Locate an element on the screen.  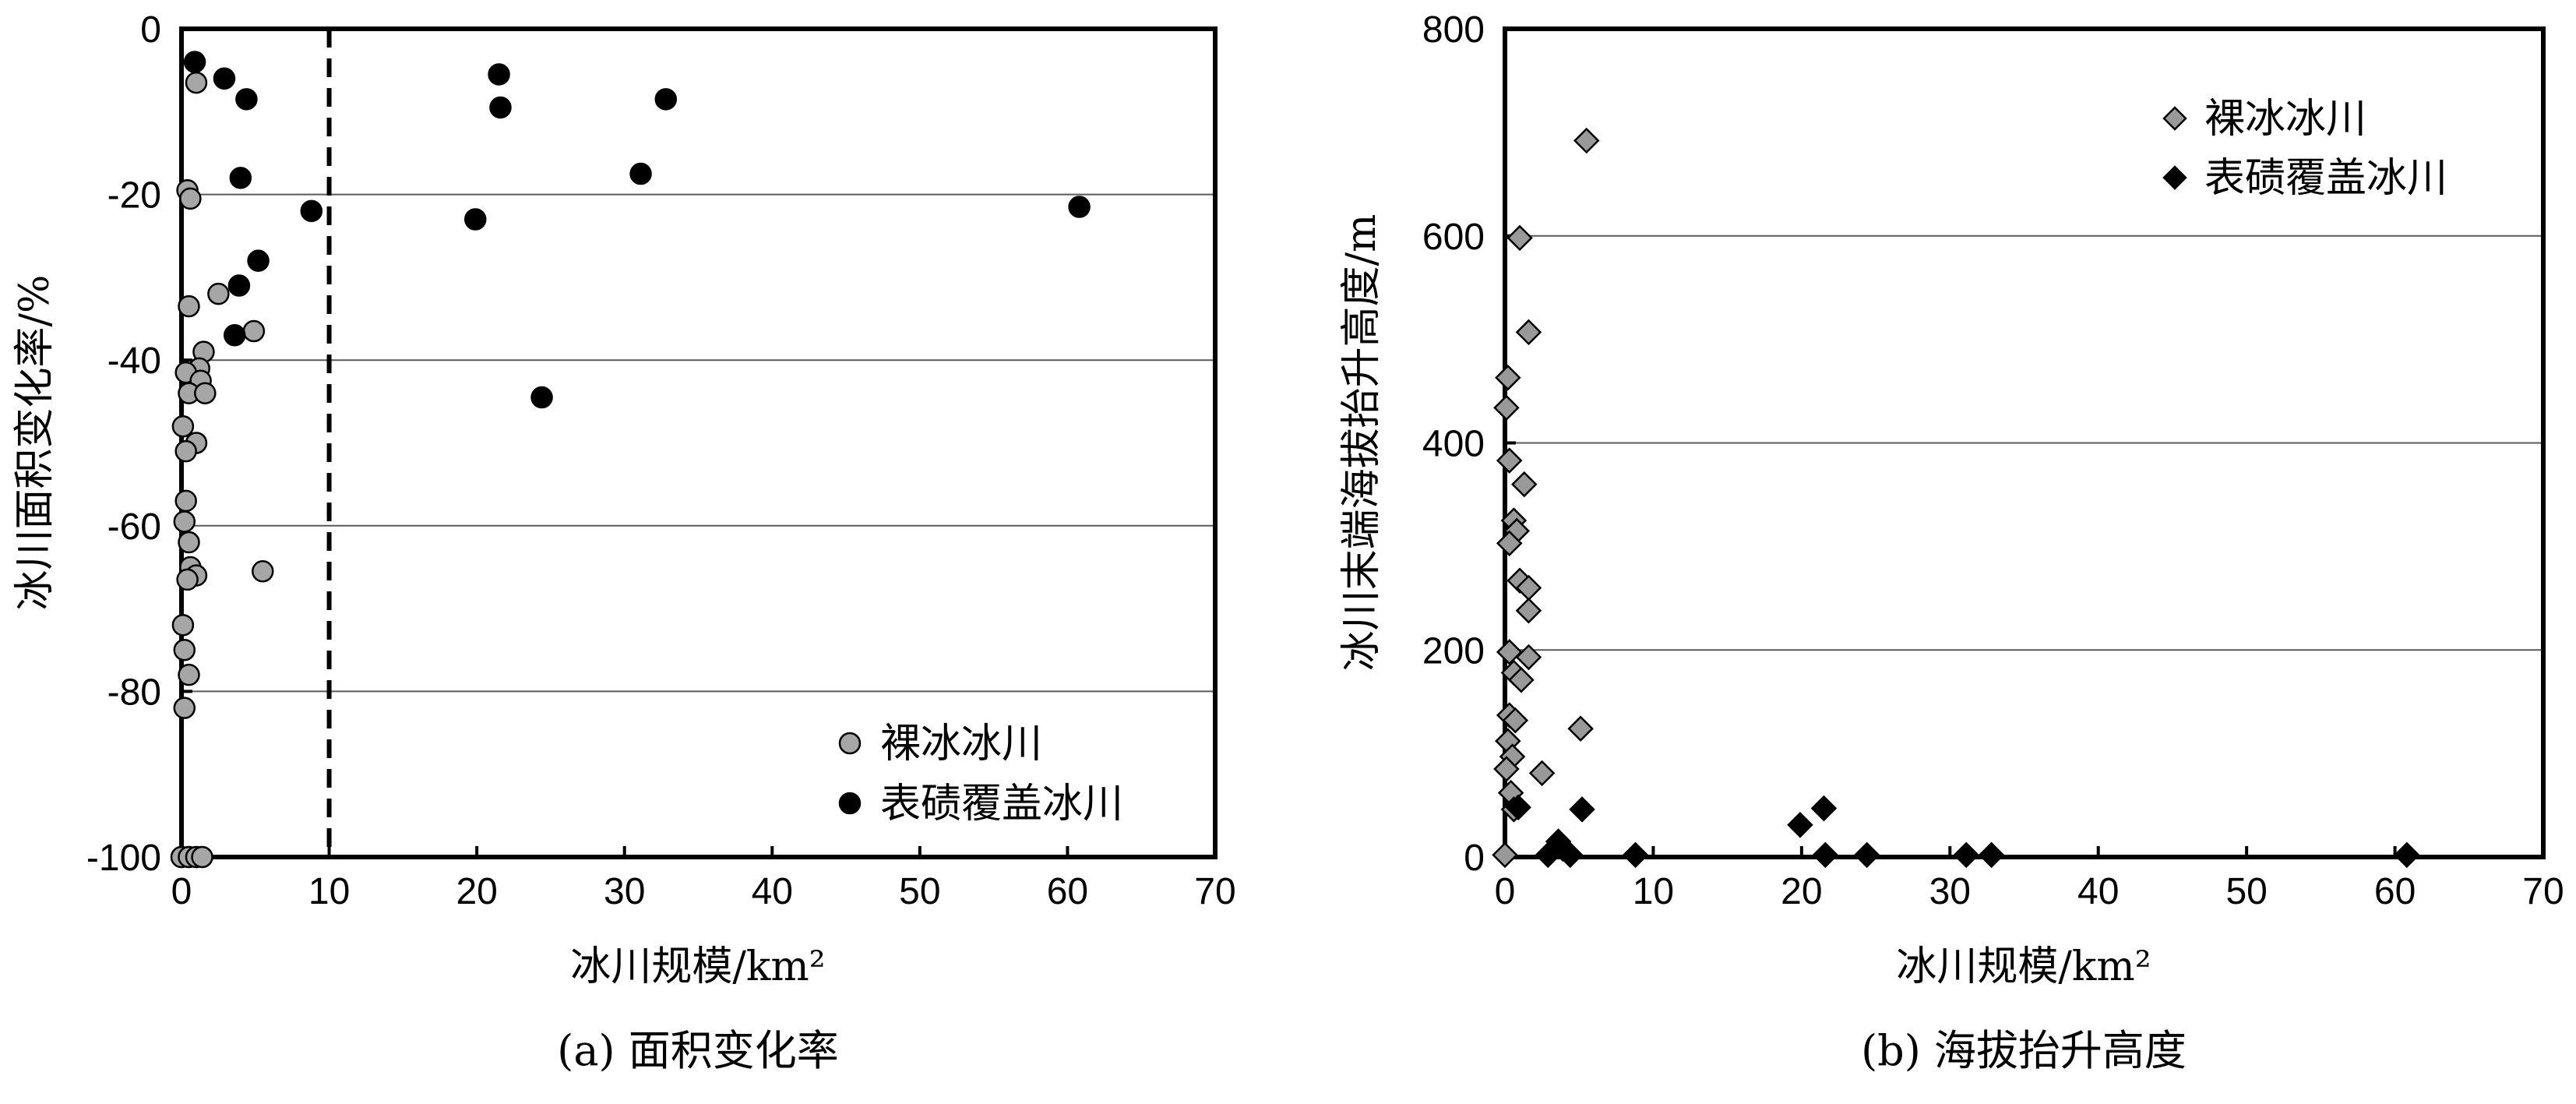
y-tick-label: -40 is located at coordinates (134, 361).